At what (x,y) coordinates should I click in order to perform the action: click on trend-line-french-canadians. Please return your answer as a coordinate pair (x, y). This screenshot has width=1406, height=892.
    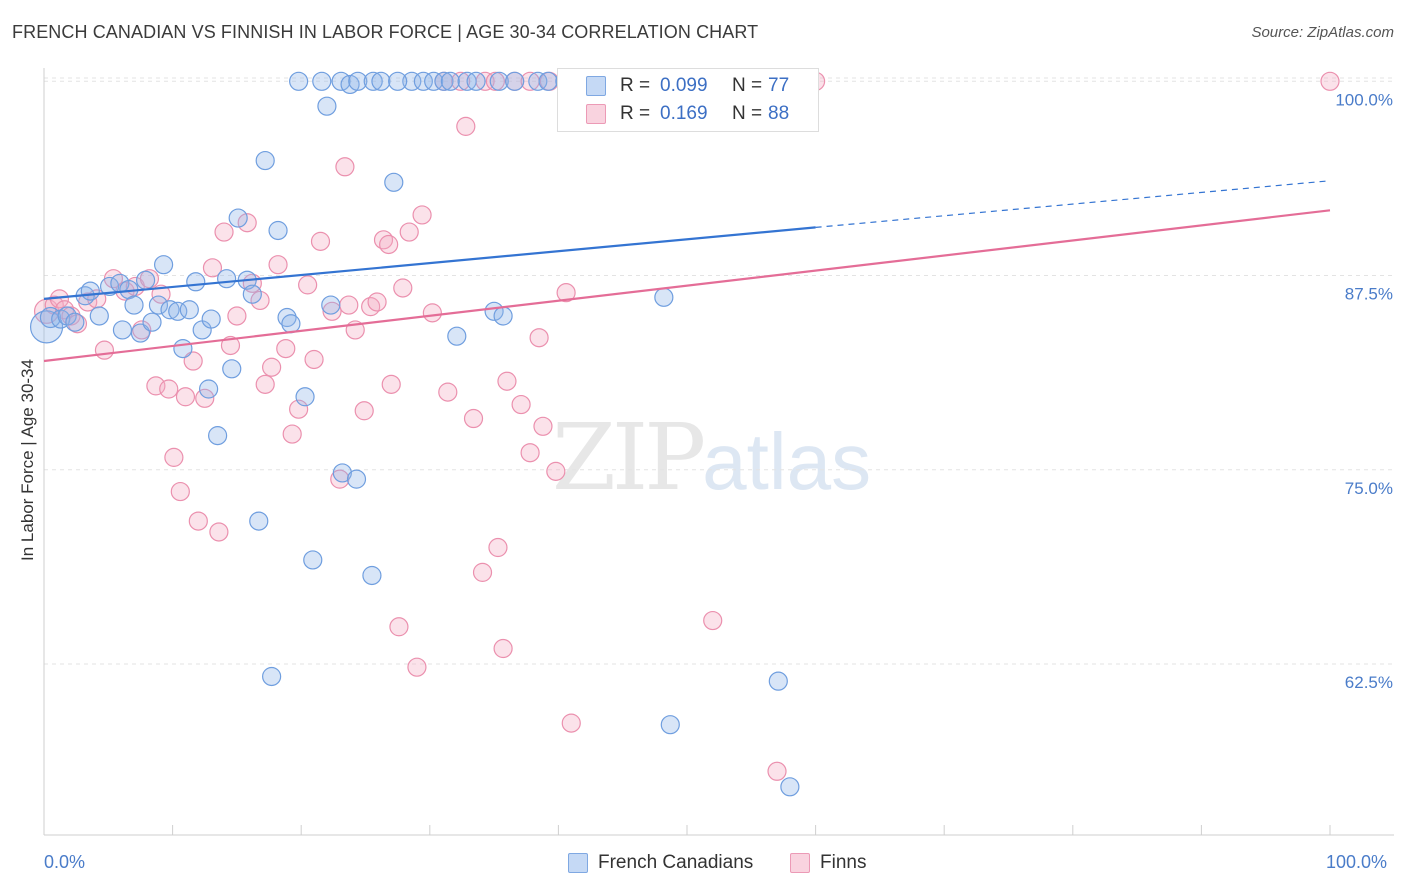
    Looking at the image, I should click on (429, 263).